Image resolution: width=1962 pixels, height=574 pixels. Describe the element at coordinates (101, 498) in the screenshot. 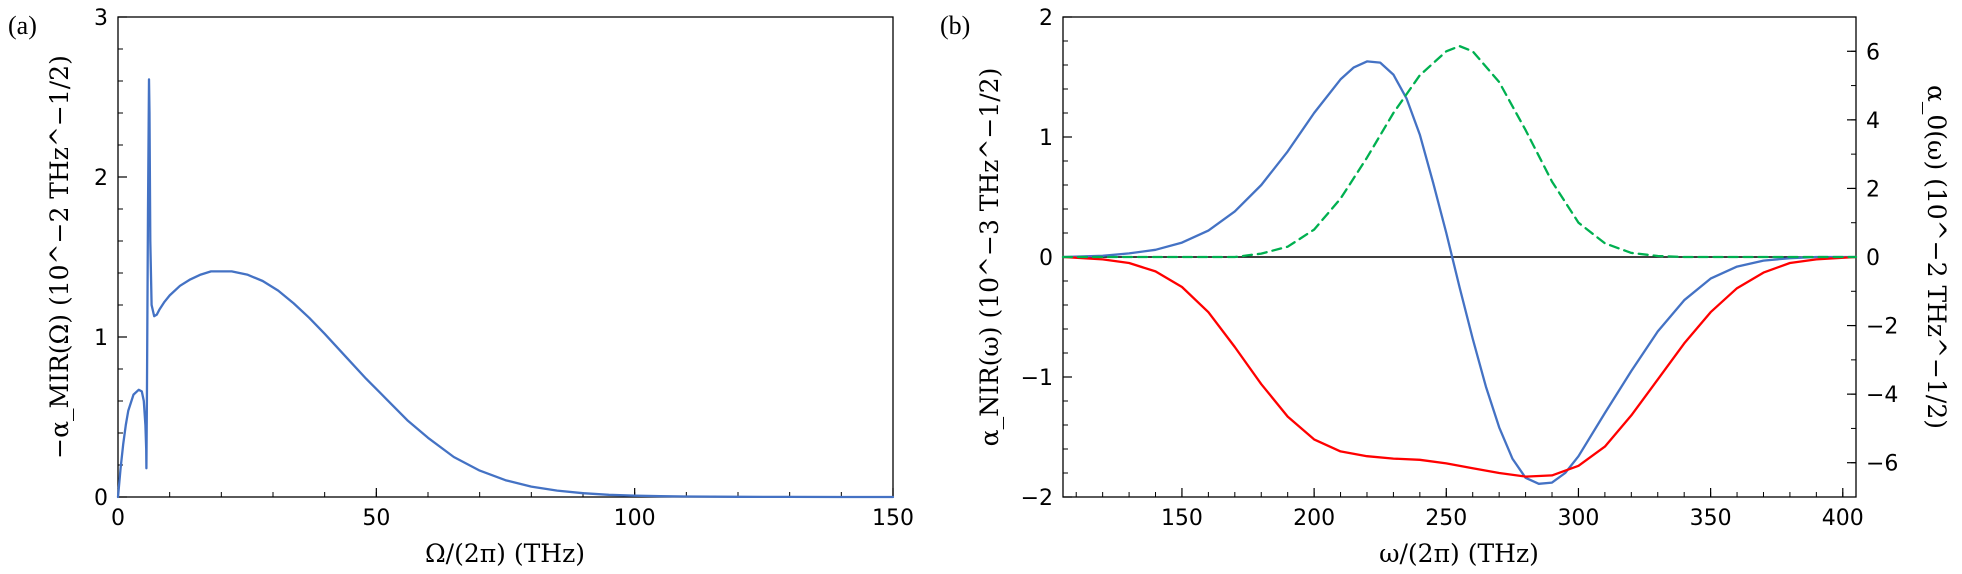

I see `panel-a-y-tick-label: 0` at that location.